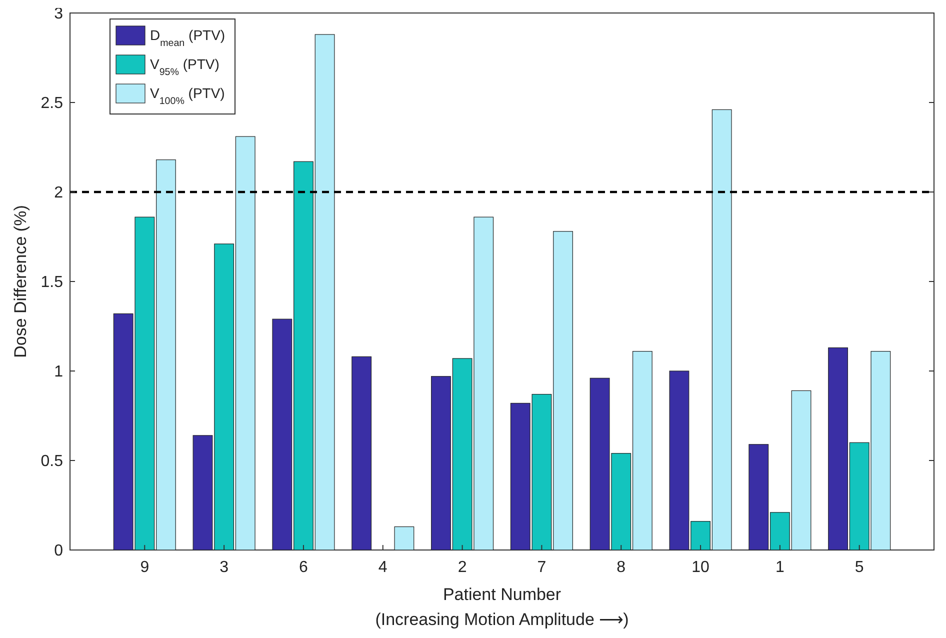 The height and width of the screenshot is (638, 946). Describe the element at coordinates (52, 103) in the screenshot. I see `y-tick-label: 2.5` at that location.